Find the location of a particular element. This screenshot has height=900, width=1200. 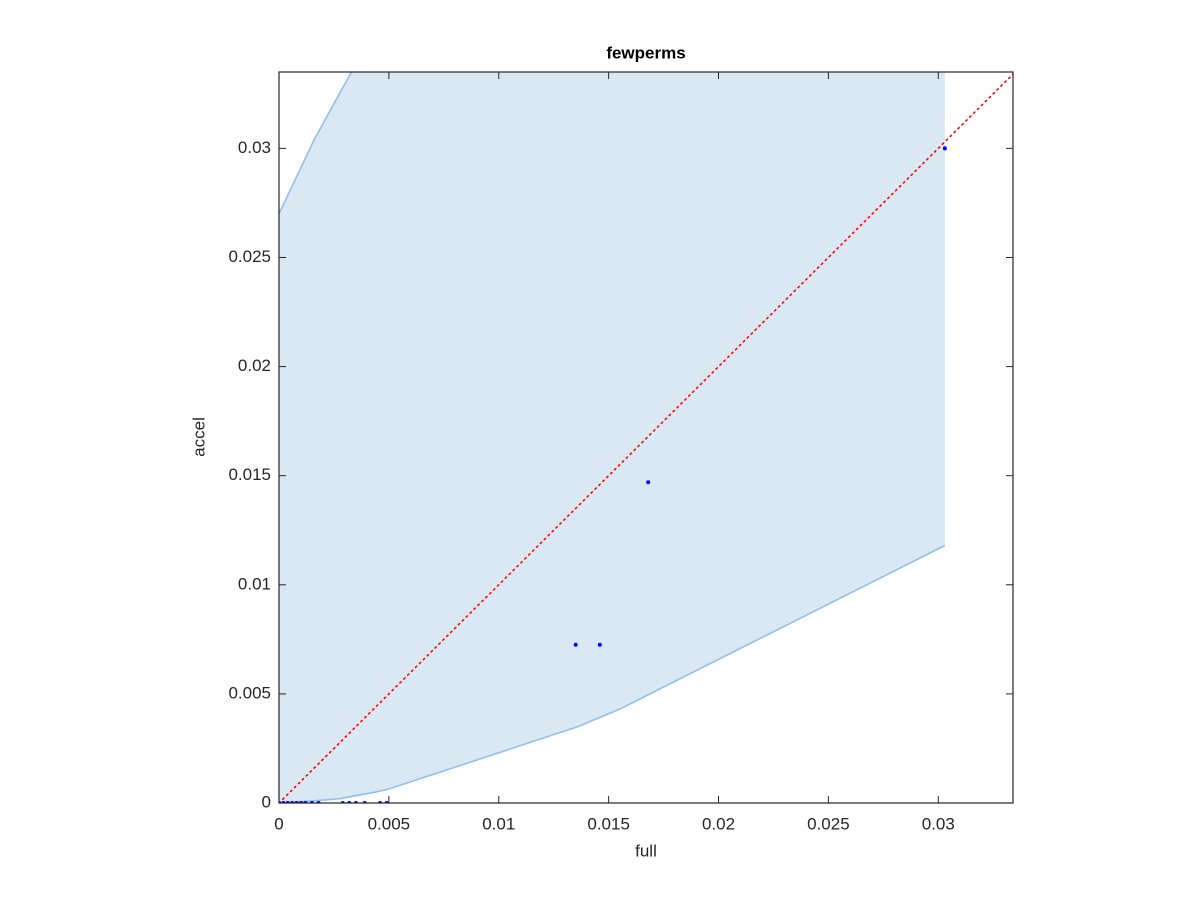

chart-title: fewperms is located at coordinates (645, 52).